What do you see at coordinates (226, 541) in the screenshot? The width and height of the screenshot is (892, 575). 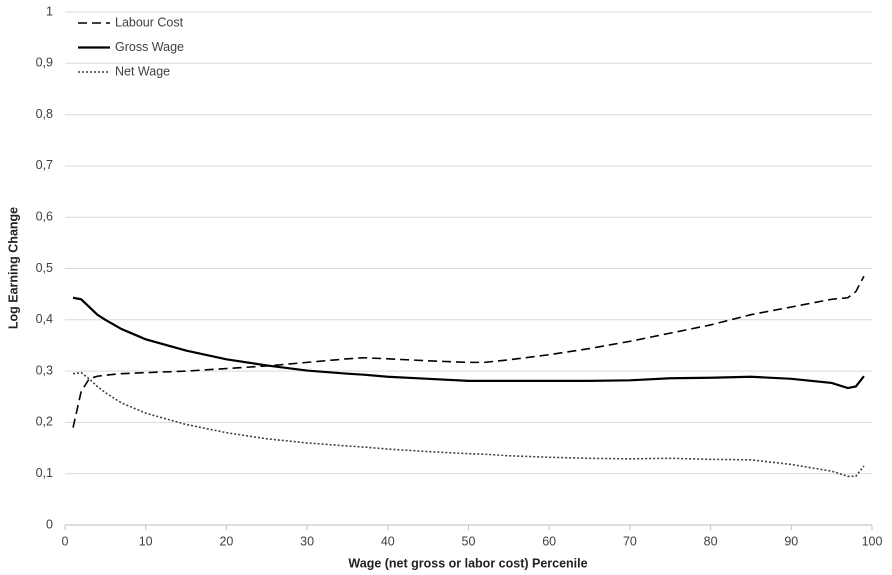 I see `x-tick-label: 20` at bounding box center [226, 541].